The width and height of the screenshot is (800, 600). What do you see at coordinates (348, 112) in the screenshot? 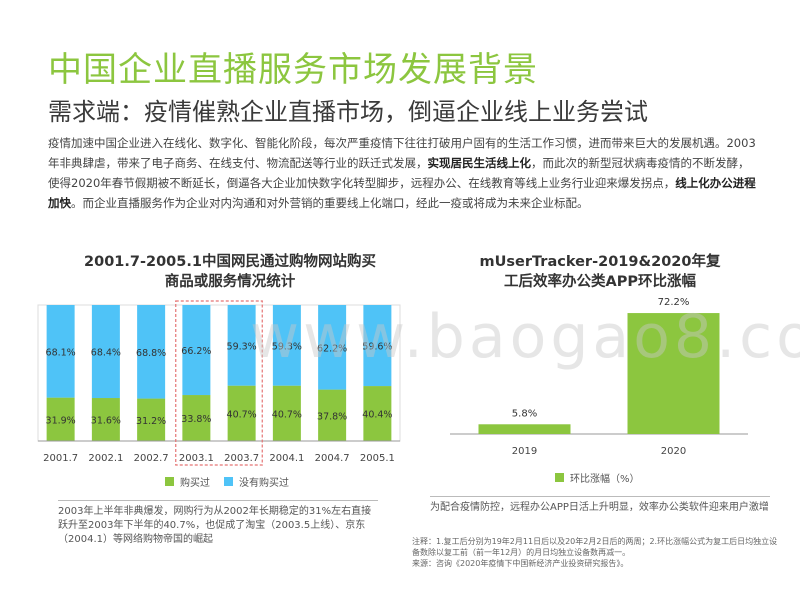
I see `page-subtitle: 需求端：疫情催熟企业直播市场，倒逼企业线上业务尝试` at bounding box center [348, 112].